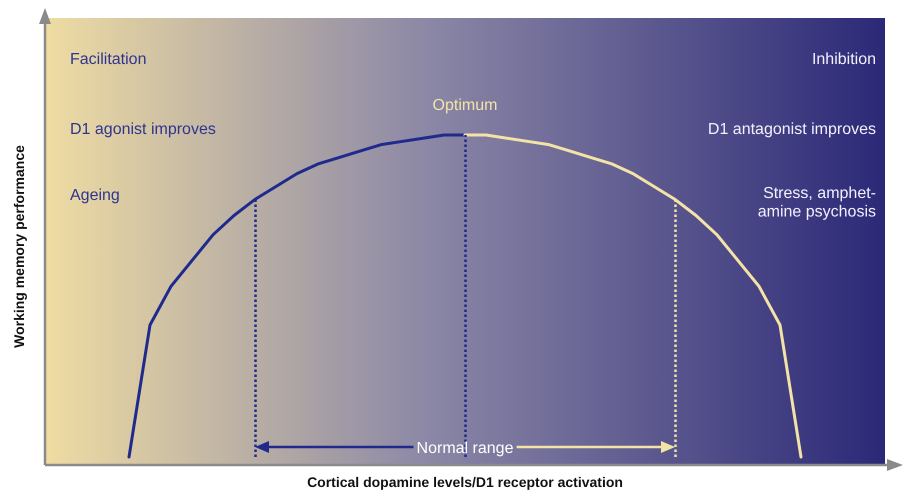 This screenshot has height=494, width=916. I want to click on annotation: Ageing, so click(95, 195).